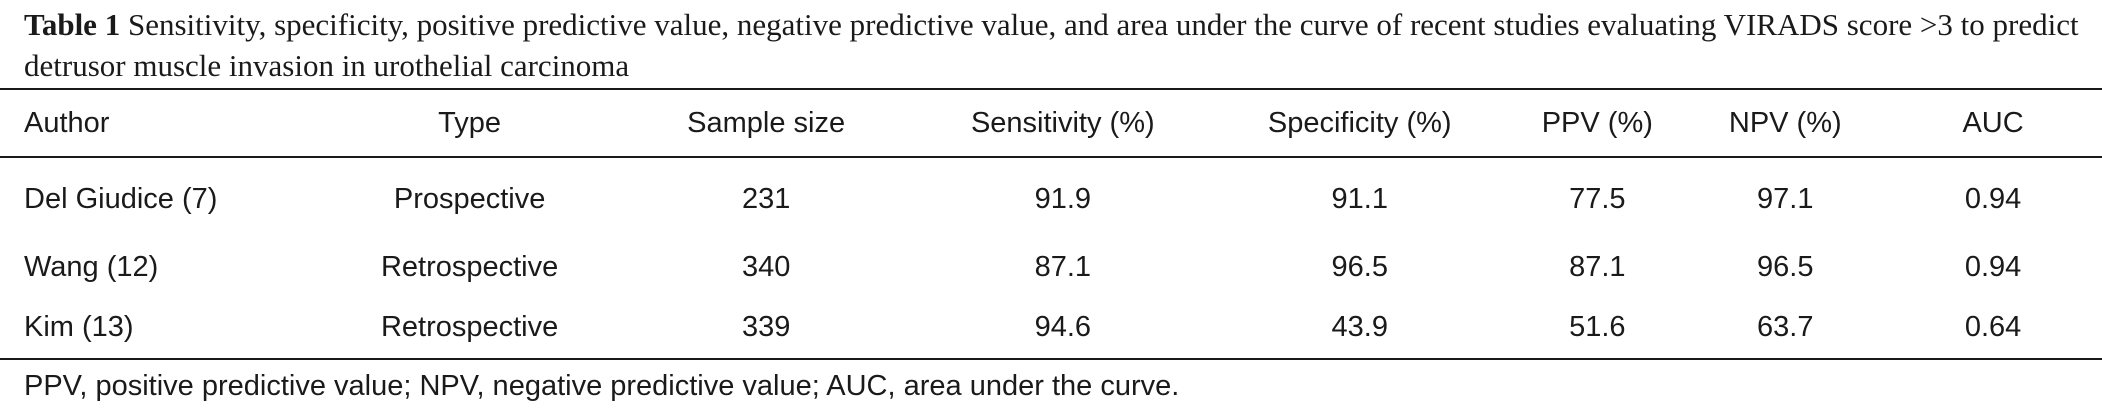 Image resolution: width=2102 pixels, height=411 pixels. I want to click on table-header-rule, so click(1051, 157).